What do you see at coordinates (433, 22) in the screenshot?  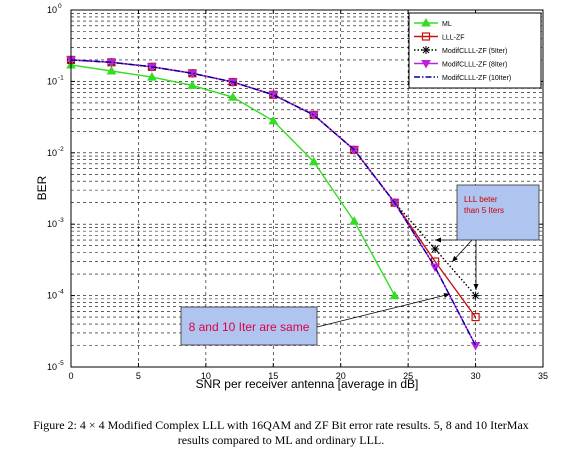 I see `legend-entry: ML` at bounding box center [433, 22].